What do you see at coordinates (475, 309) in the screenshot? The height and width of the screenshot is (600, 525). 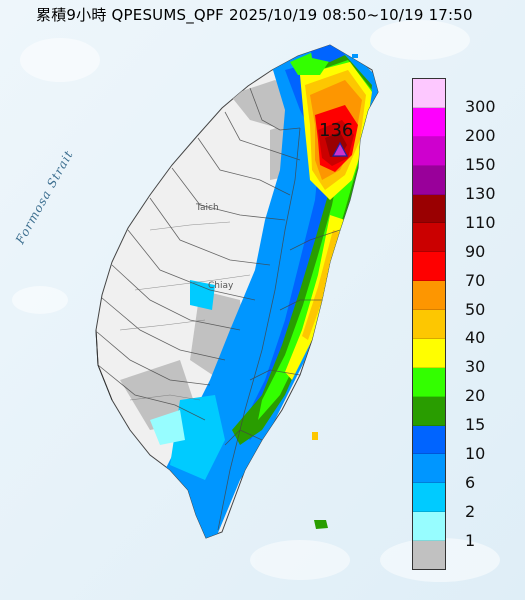 I see `legend-label: 50` at bounding box center [475, 309].